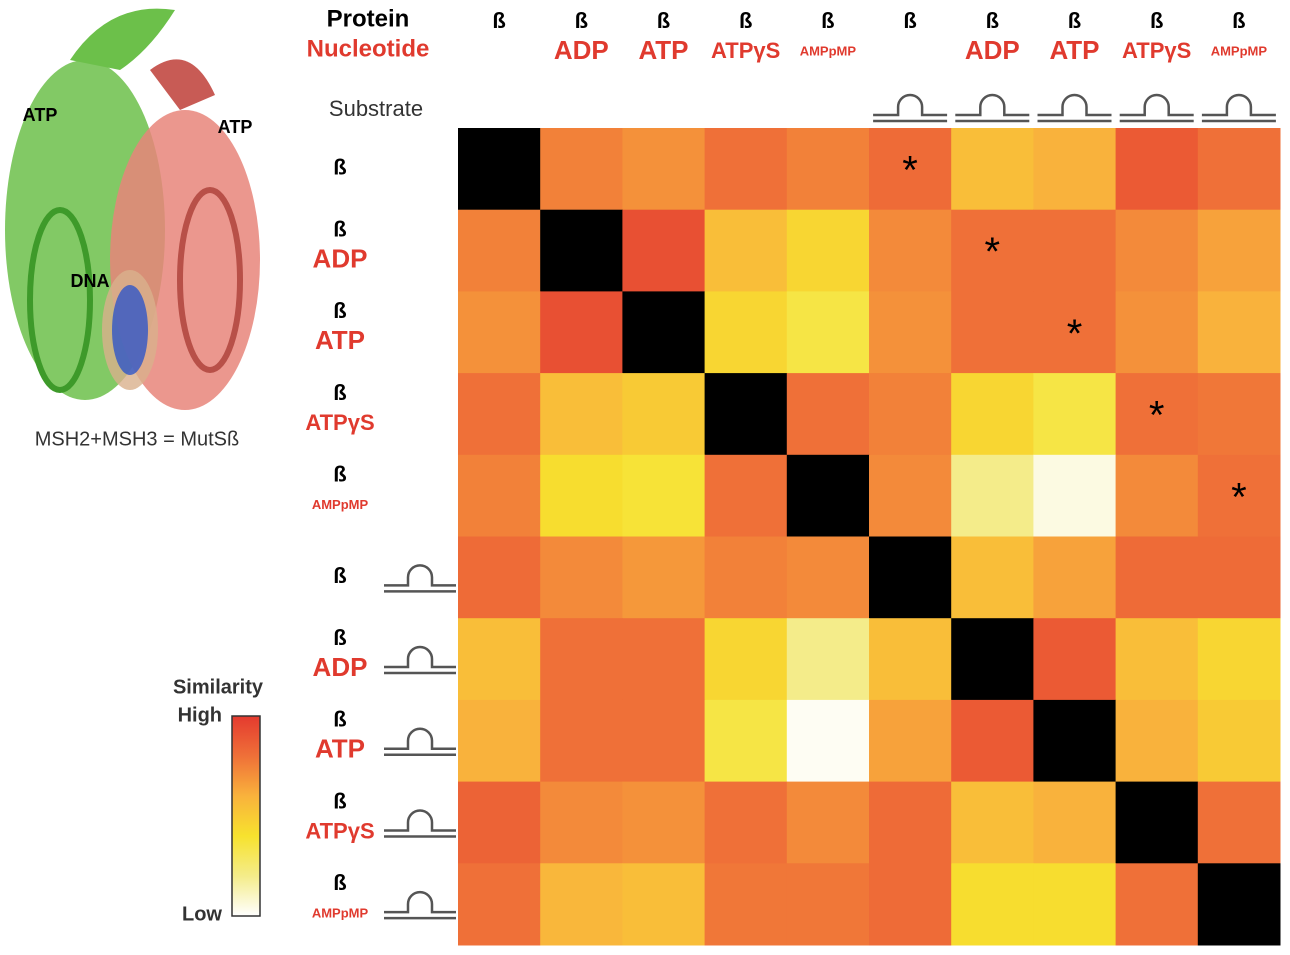 The width and height of the screenshot is (1290, 955). I want to click on nucleotide-header: Nucleotide, so click(368, 48).